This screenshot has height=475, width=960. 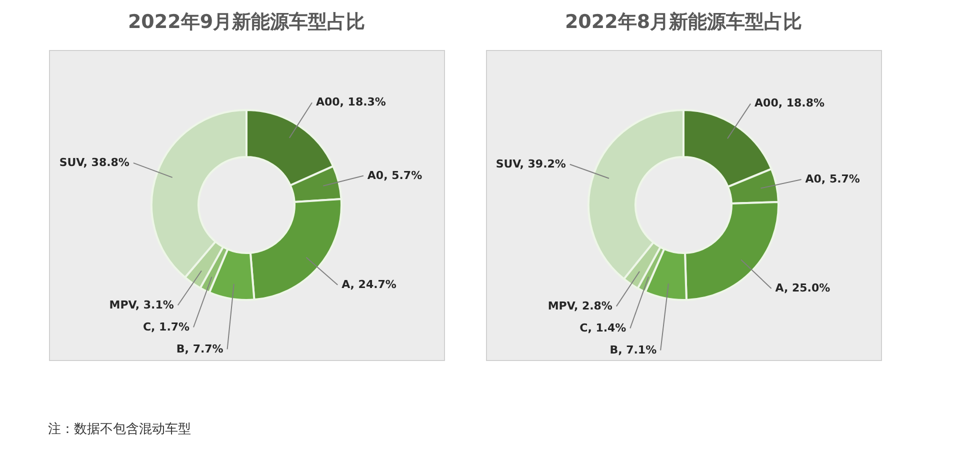 I want to click on slice-label: MPV, 2.8%, so click(x=580, y=305).